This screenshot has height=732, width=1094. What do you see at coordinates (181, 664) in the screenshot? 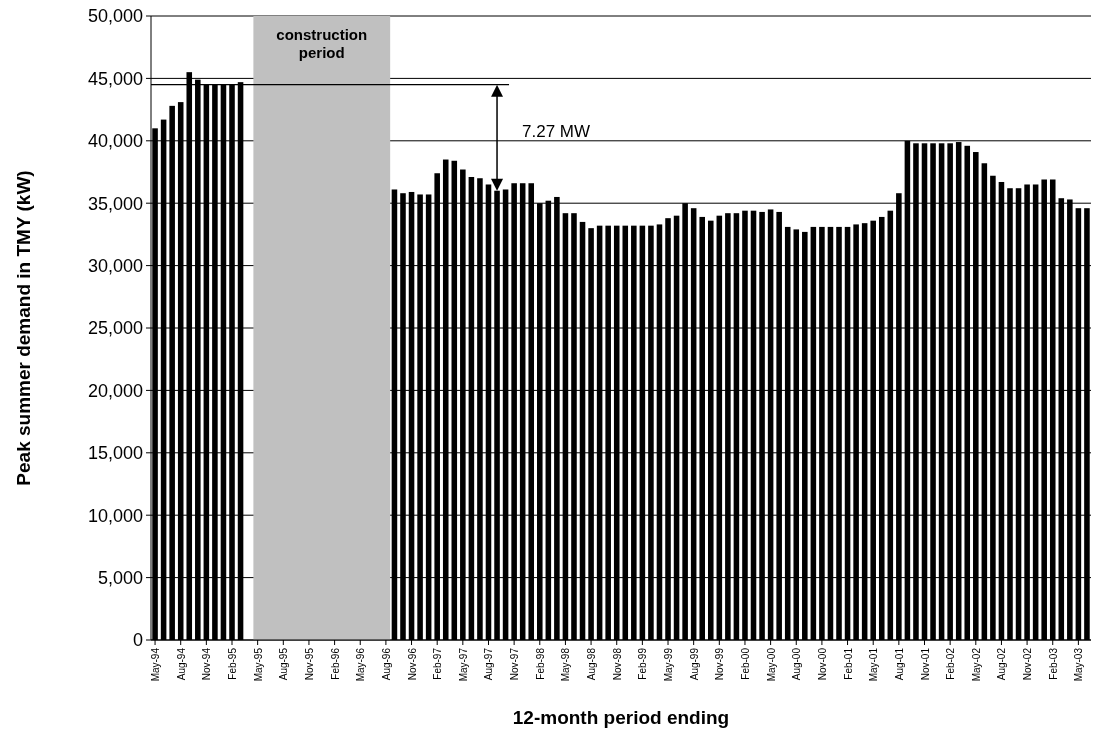
I see `x-tick-label: Aug-94` at bounding box center [181, 664].